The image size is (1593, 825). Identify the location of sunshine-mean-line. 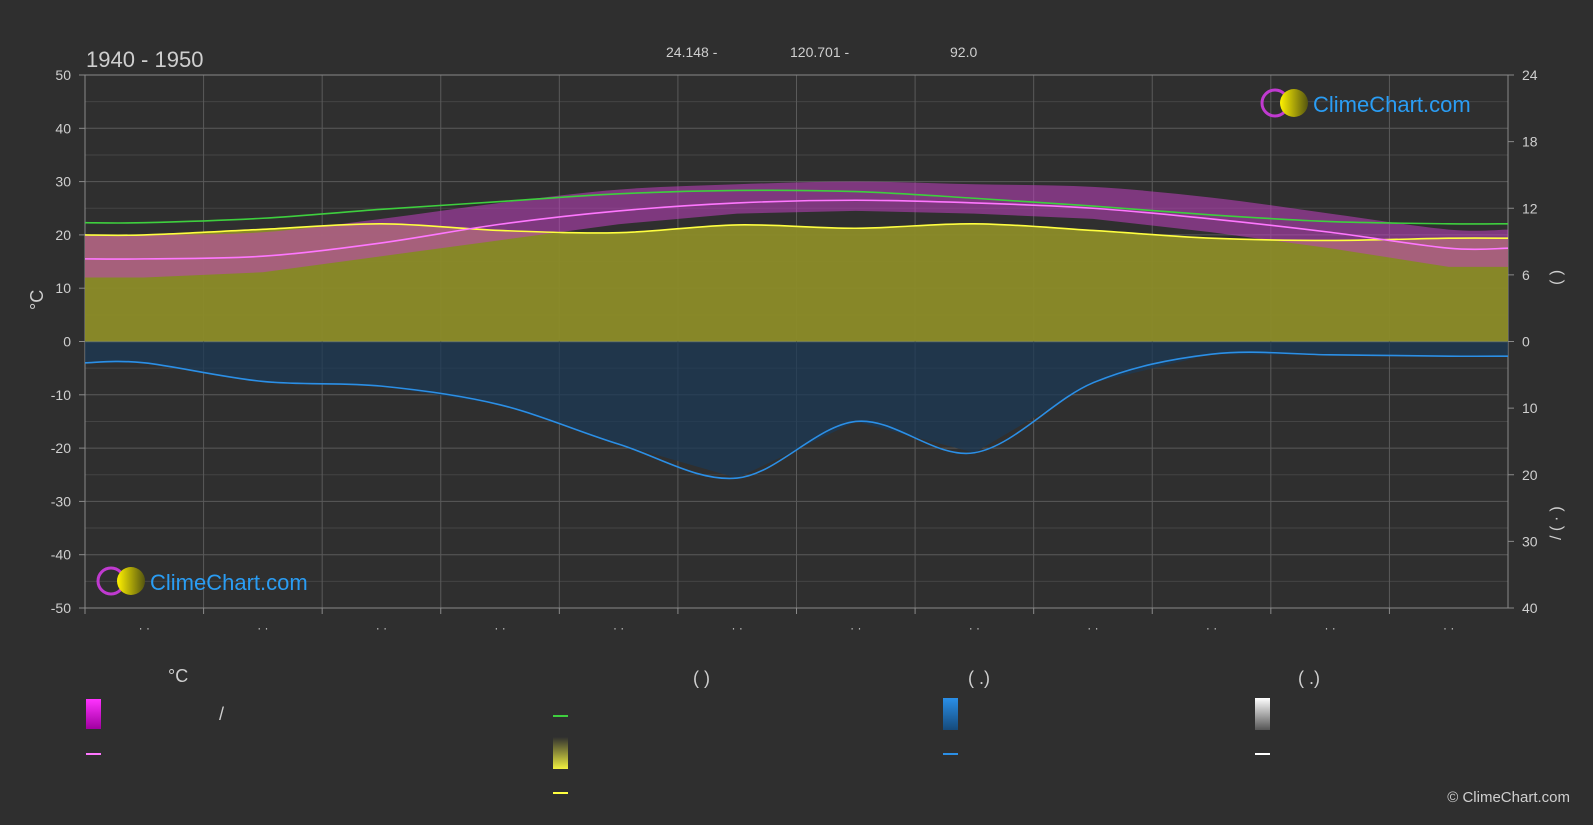
(796, 232).